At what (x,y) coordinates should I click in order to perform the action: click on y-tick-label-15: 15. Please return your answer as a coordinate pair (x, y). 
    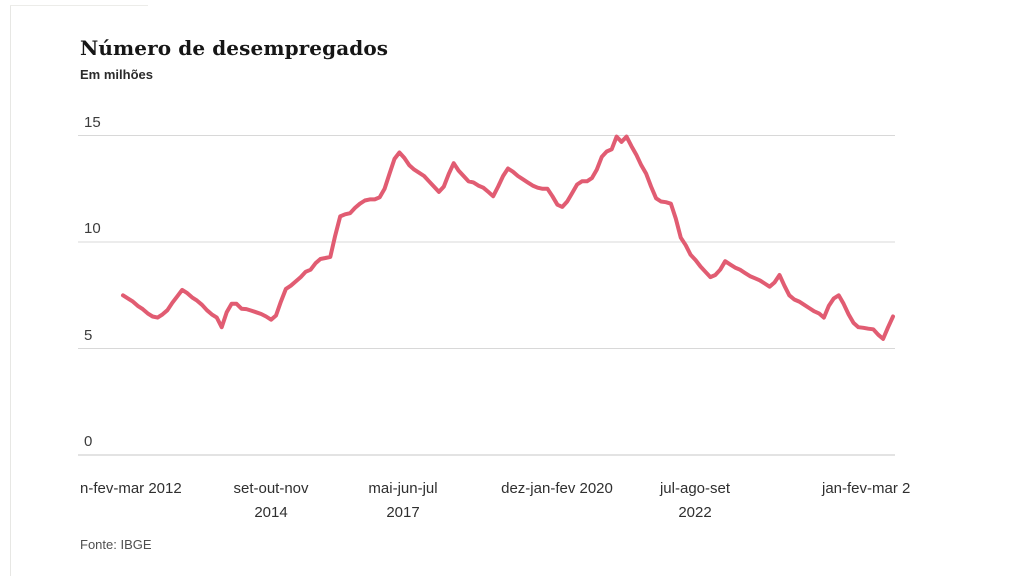
    Looking at the image, I should click on (92, 122).